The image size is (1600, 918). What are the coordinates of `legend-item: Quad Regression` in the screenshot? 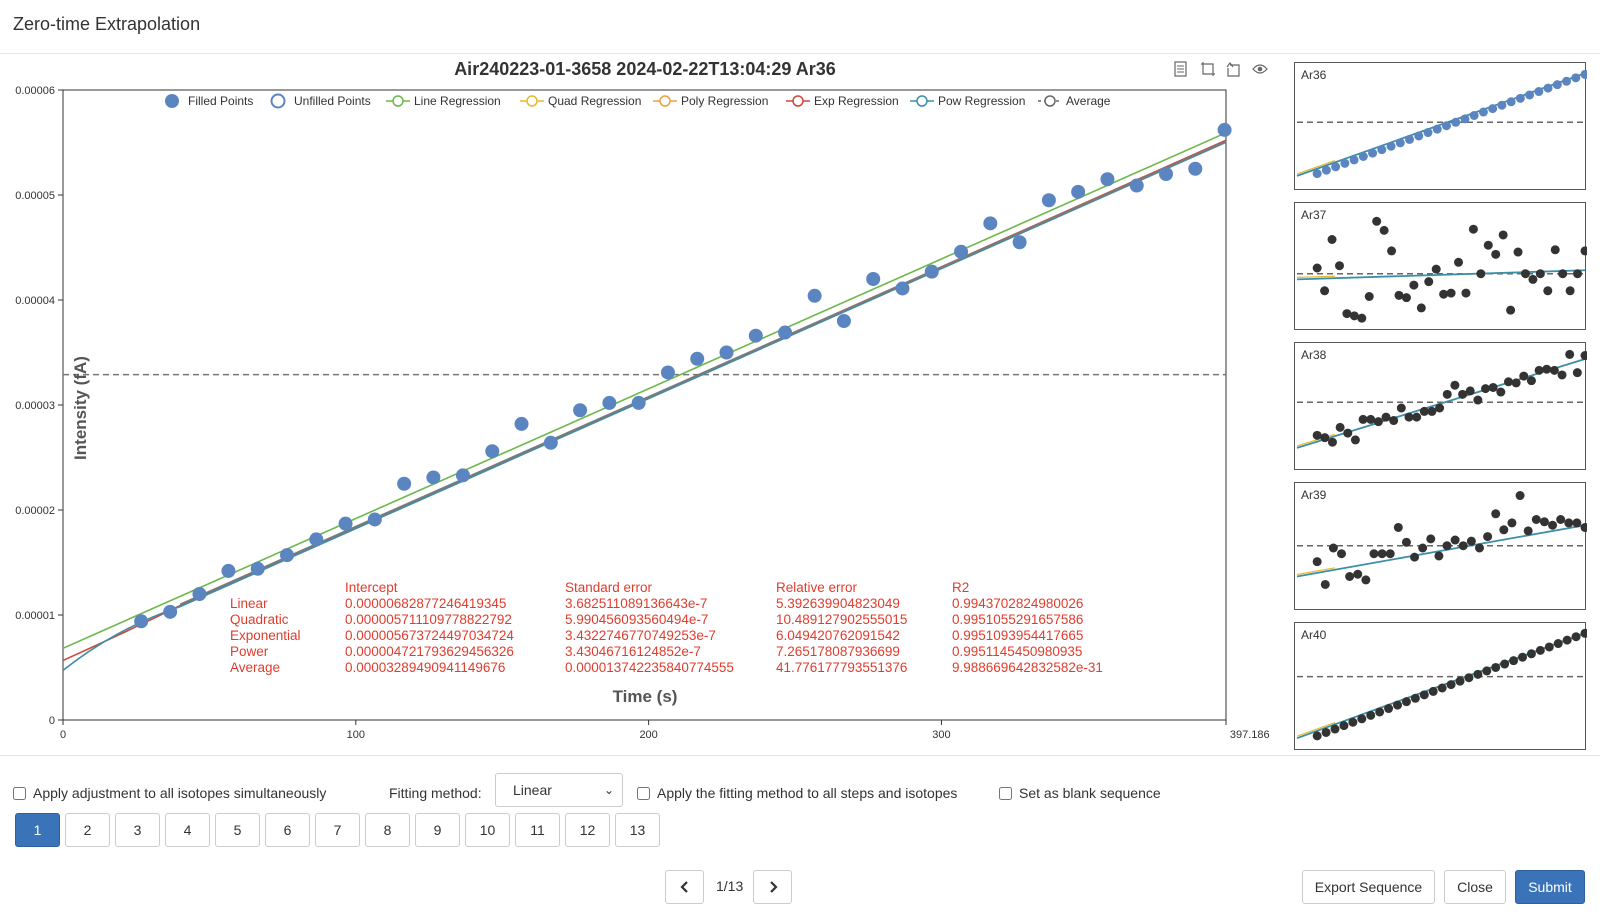 It's located at (580, 101).